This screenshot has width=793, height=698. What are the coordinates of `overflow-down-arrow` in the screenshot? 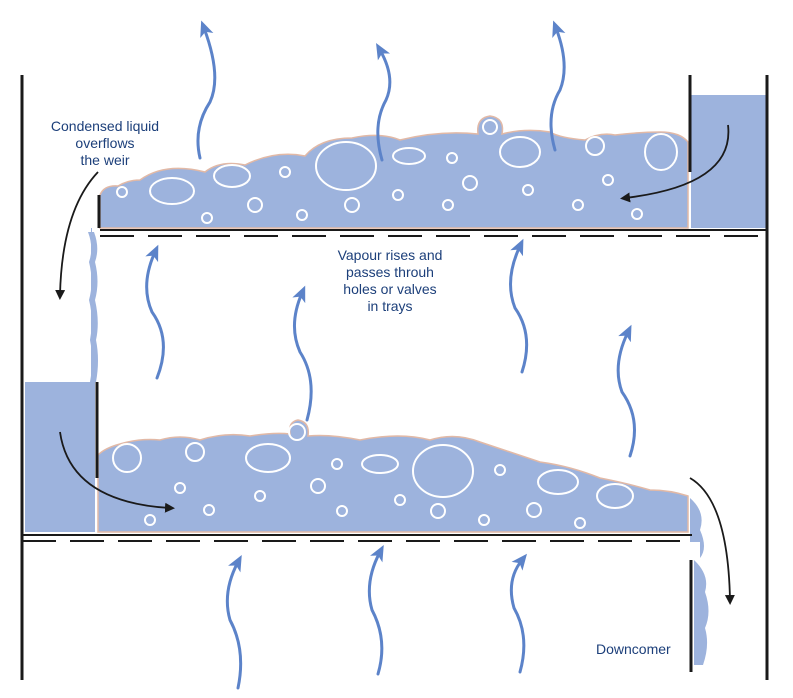 It's located at (77, 235).